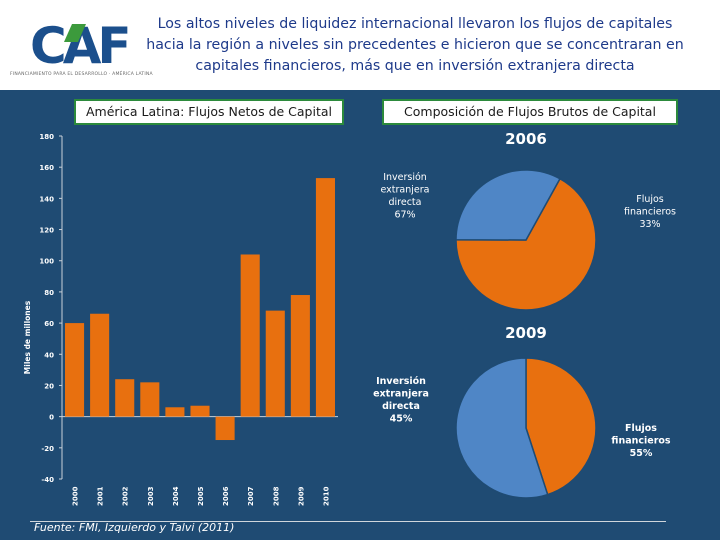  Describe the element at coordinates (46, 137) in the screenshot. I see `y-tick-label: 180` at that location.